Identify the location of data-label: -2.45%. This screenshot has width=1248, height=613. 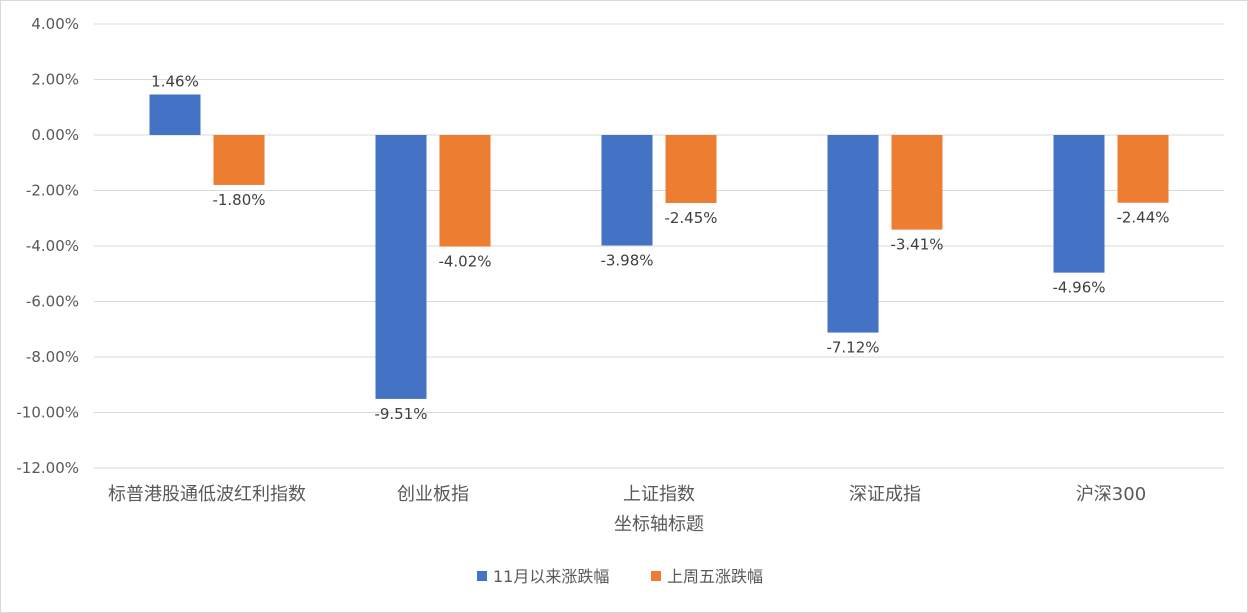
(690, 218).